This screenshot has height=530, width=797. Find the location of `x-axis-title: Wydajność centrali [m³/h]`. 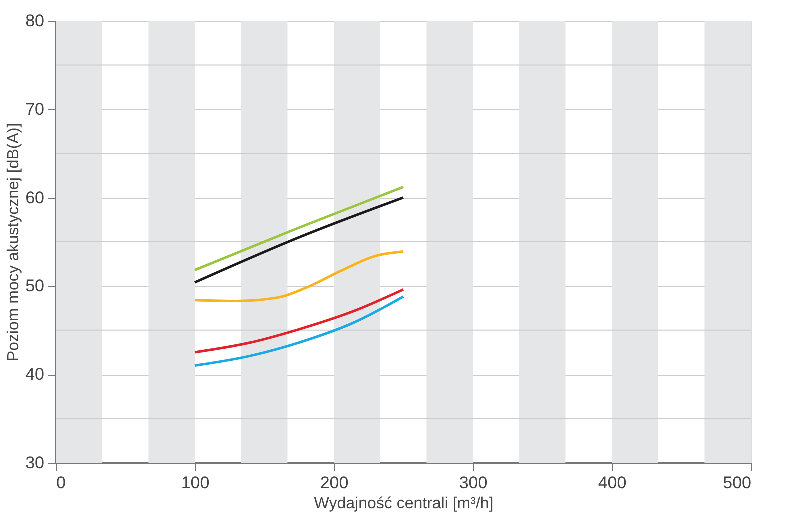

x-axis-title: Wydajność centrali [m³/h] is located at coordinates (404, 504).